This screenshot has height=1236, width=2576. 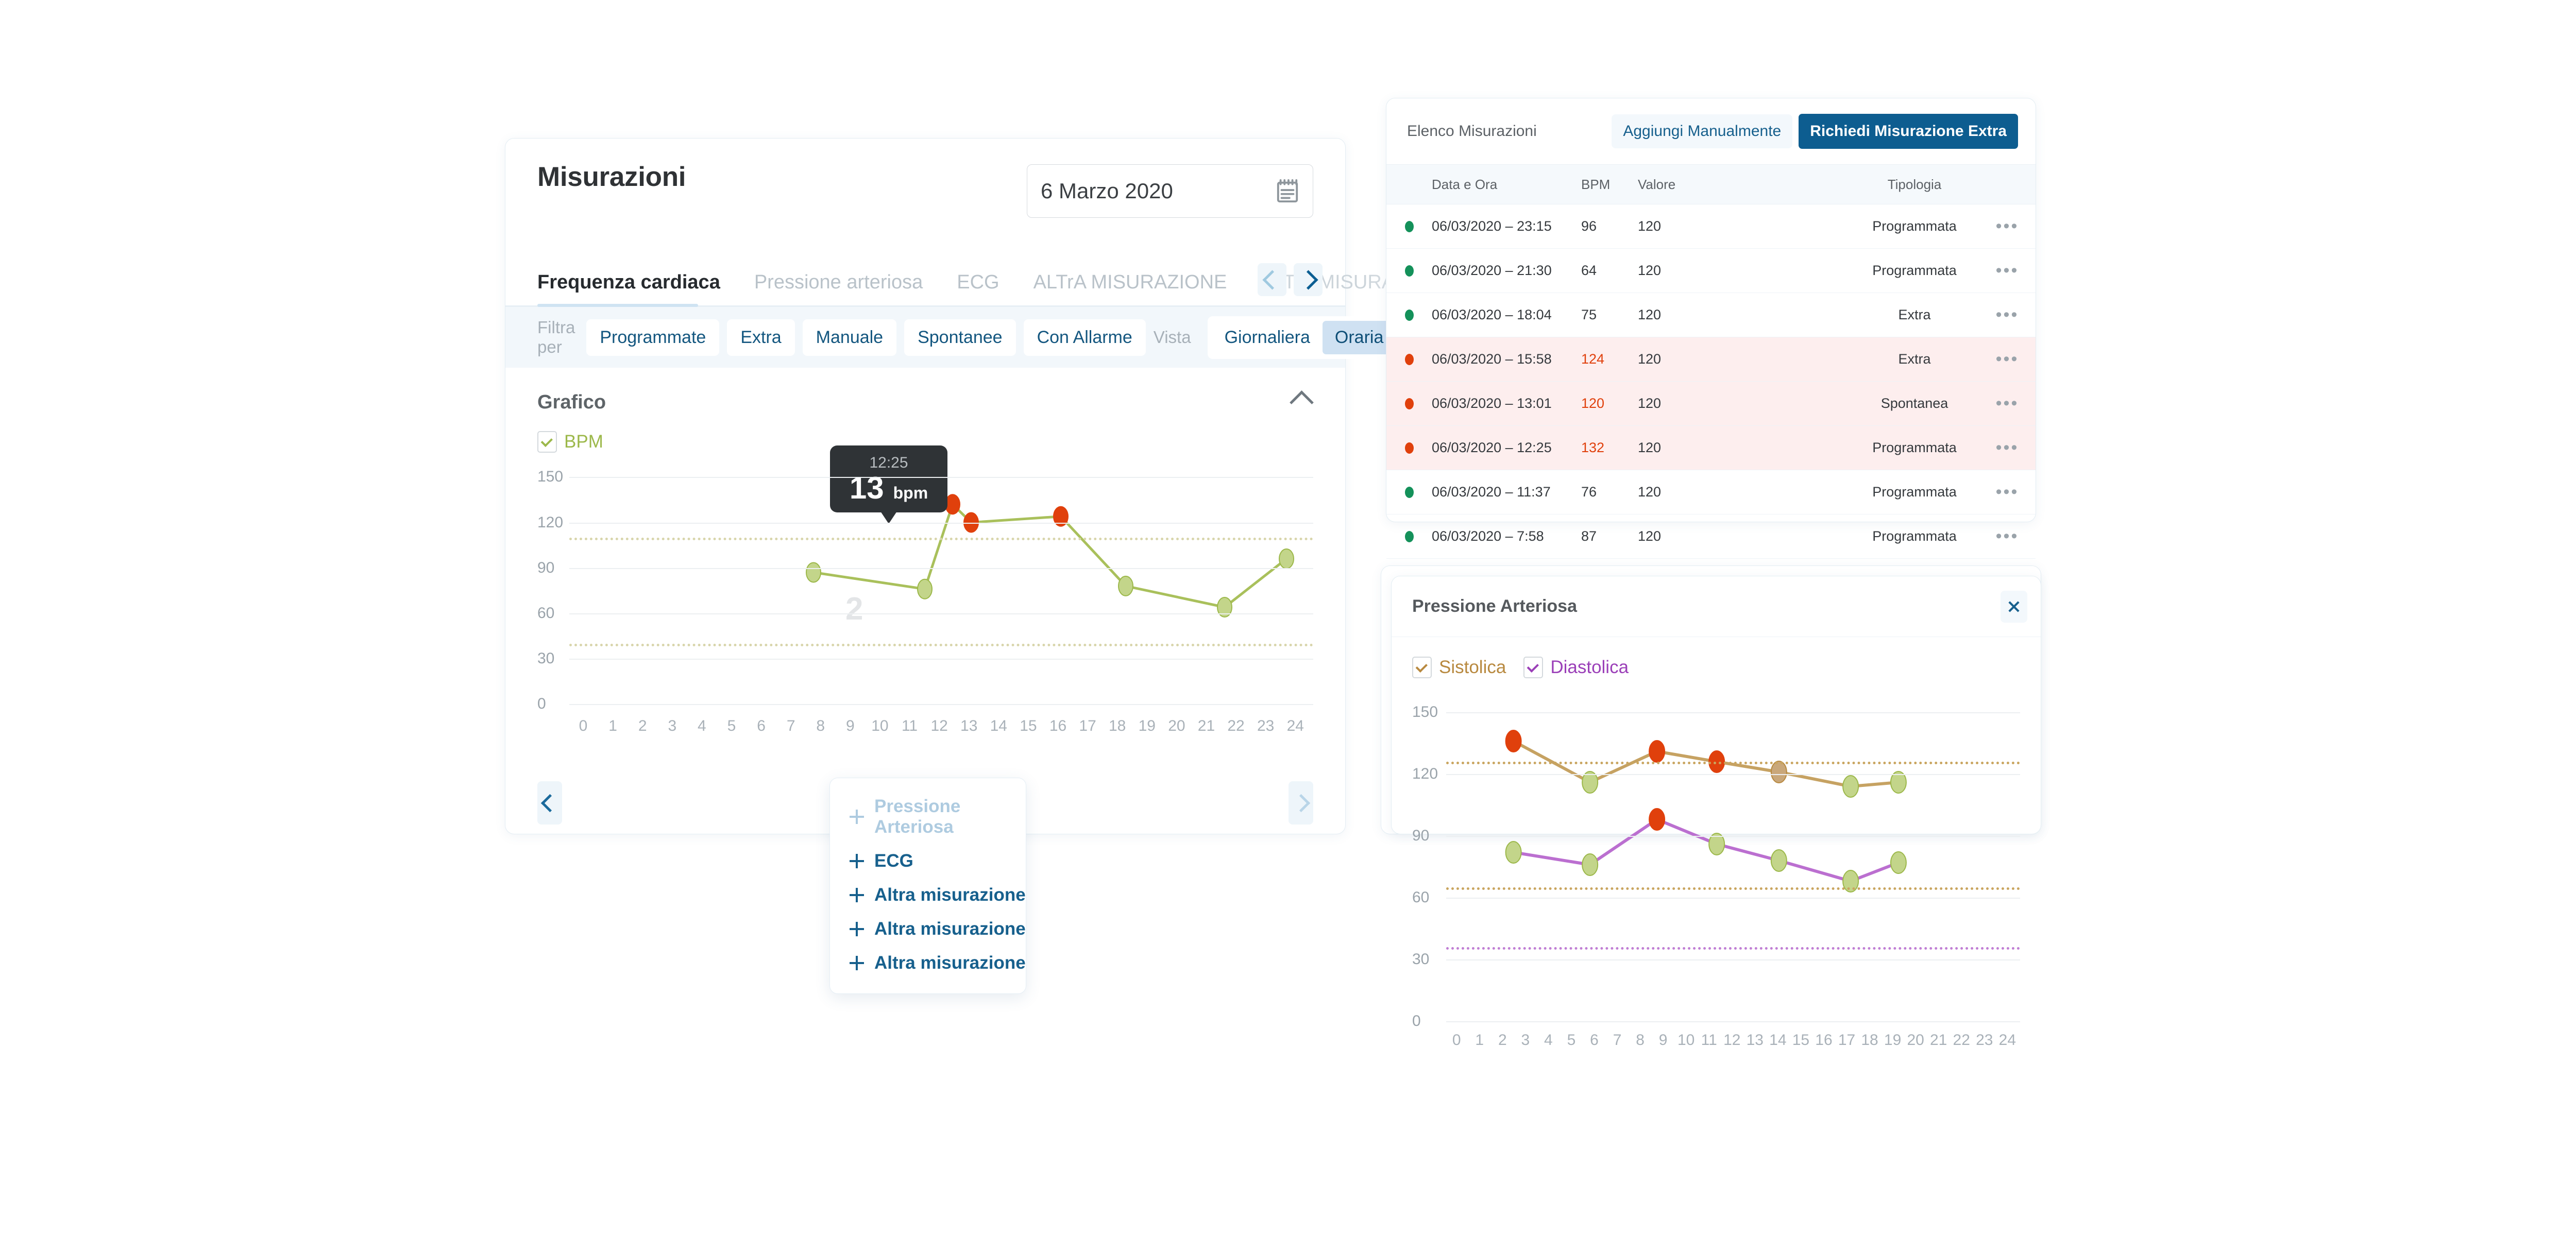 I want to click on chart-next-button, so click(x=1301, y=803).